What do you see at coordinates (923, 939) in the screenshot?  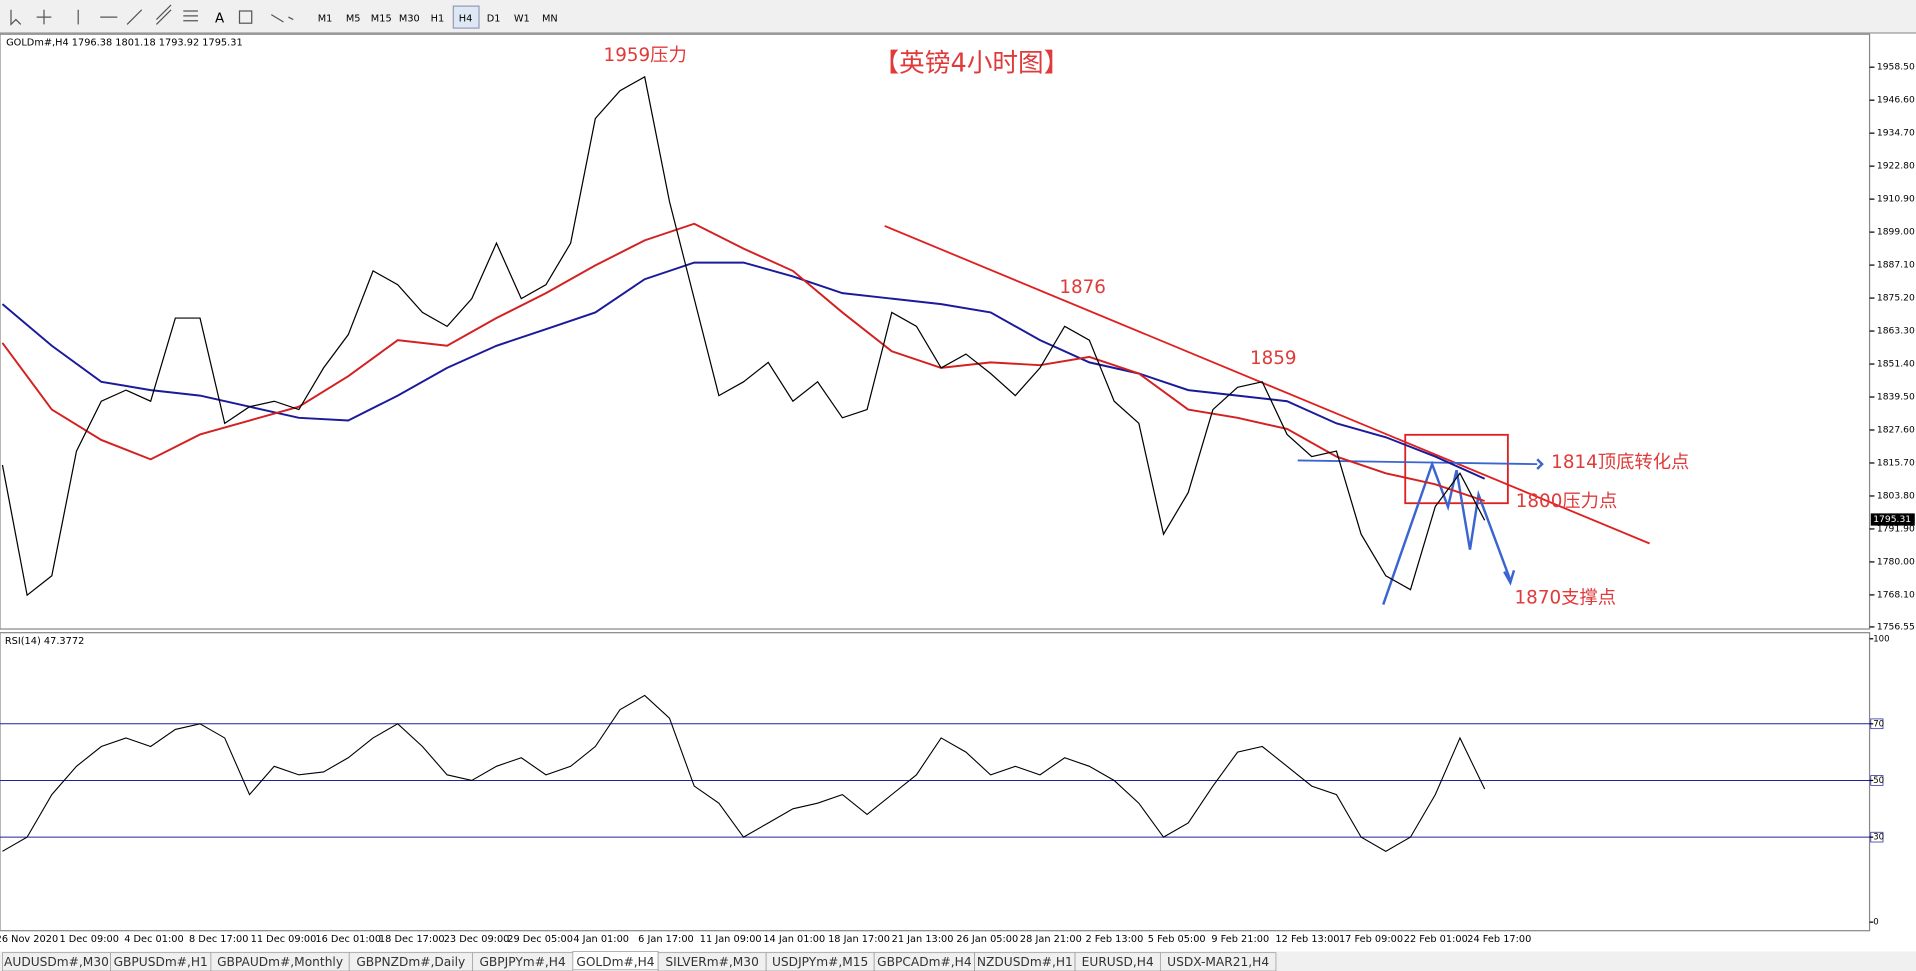 I see `time-label: 21 Jan 13:00` at bounding box center [923, 939].